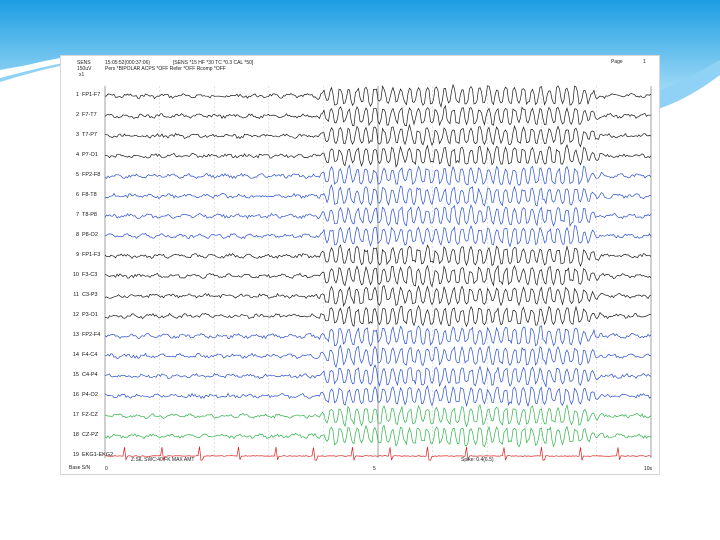 This screenshot has height=540, width=720. Describe the element at coordinates (89, 215) in the screenshot. I see `channel-name: T8-P8` at that location.